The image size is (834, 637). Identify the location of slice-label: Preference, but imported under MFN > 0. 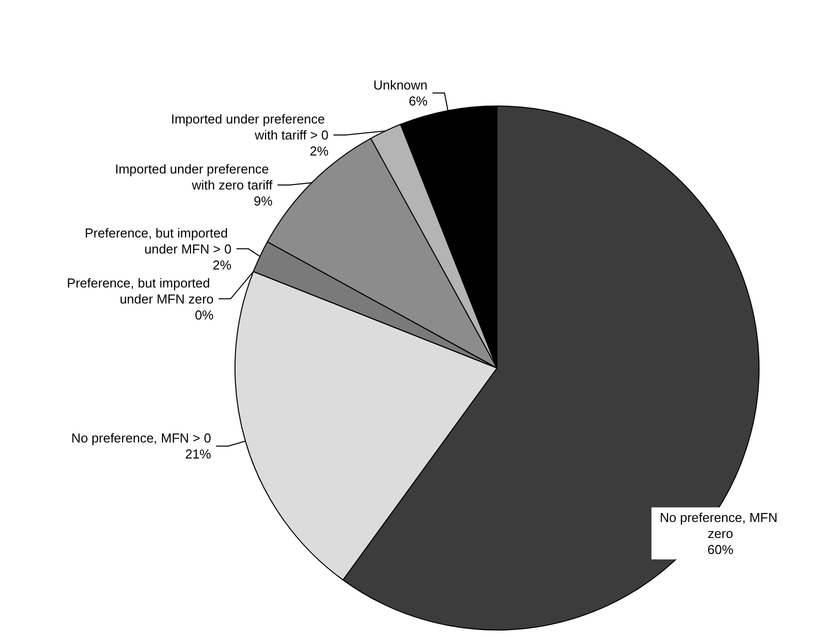
(158, 240).